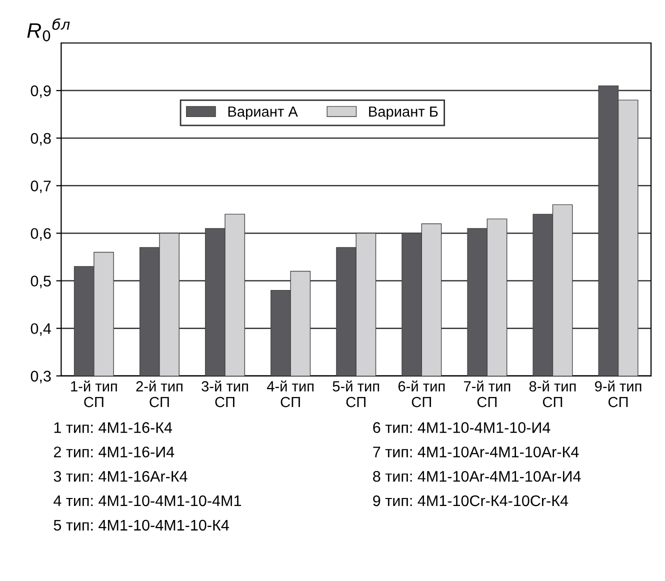 Image resolution: width=665 pixels, height=581 pixels. Describe the element at coordinates (40, 187) in the screenshot. I see `y-tick-label: 0,7` at that location.